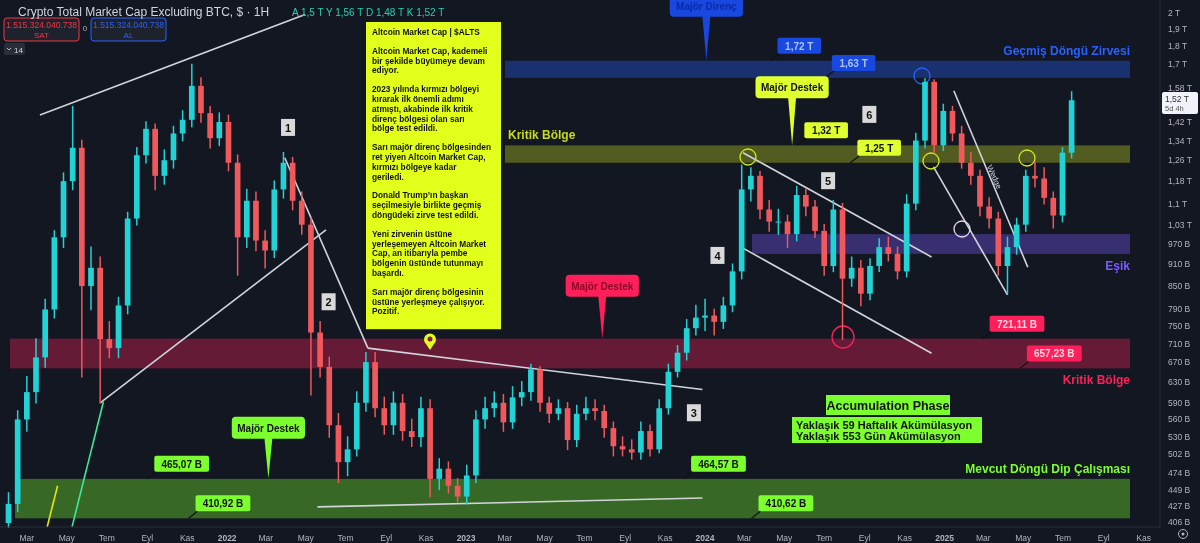  Describe the element at coordinates (707, 6) in the screenshot. I see `annotation: Majör Direnç` at that location.